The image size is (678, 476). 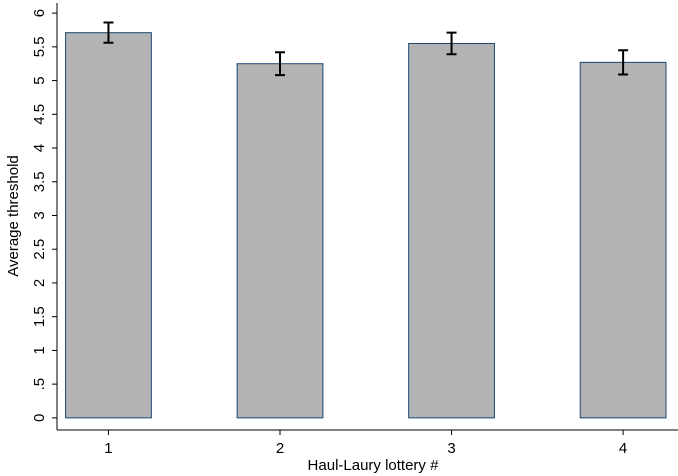 What do you see at coordinates (39, 350) in the screenshot?
I see `y-tick-label: 1` at bounding box center [39, 350].